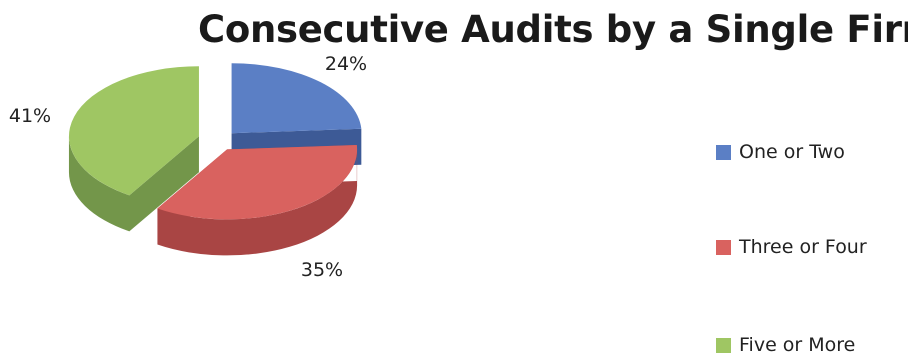 This screenshot has height=360, width=908. Describe the element at coordinates (322, 270) in the screenshot. I see `data-label-three-or-four: 35%` at that location.